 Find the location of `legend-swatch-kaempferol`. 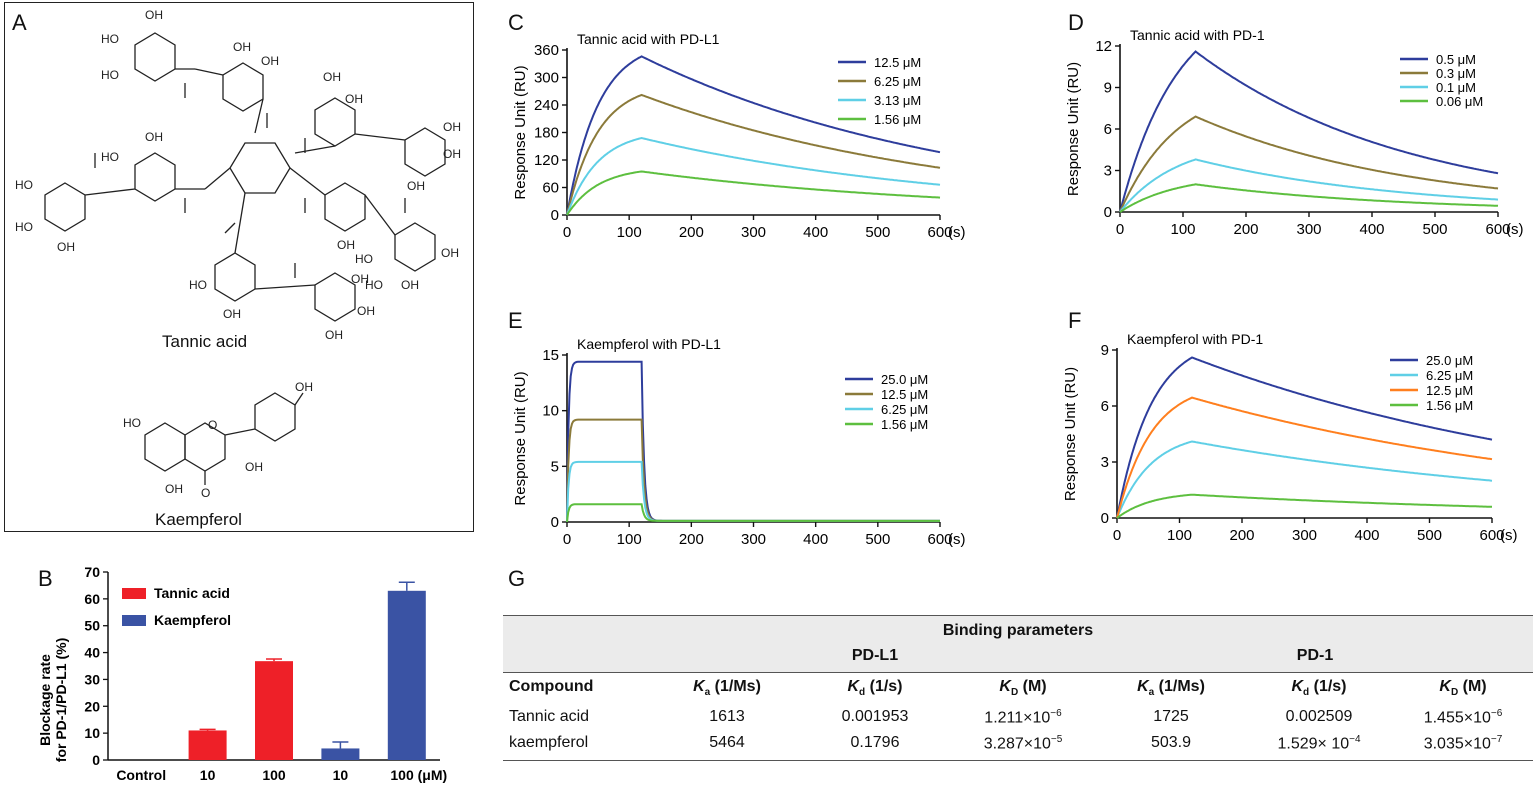

legend-swatch-kaempferol is located at coordinates (134, 620).